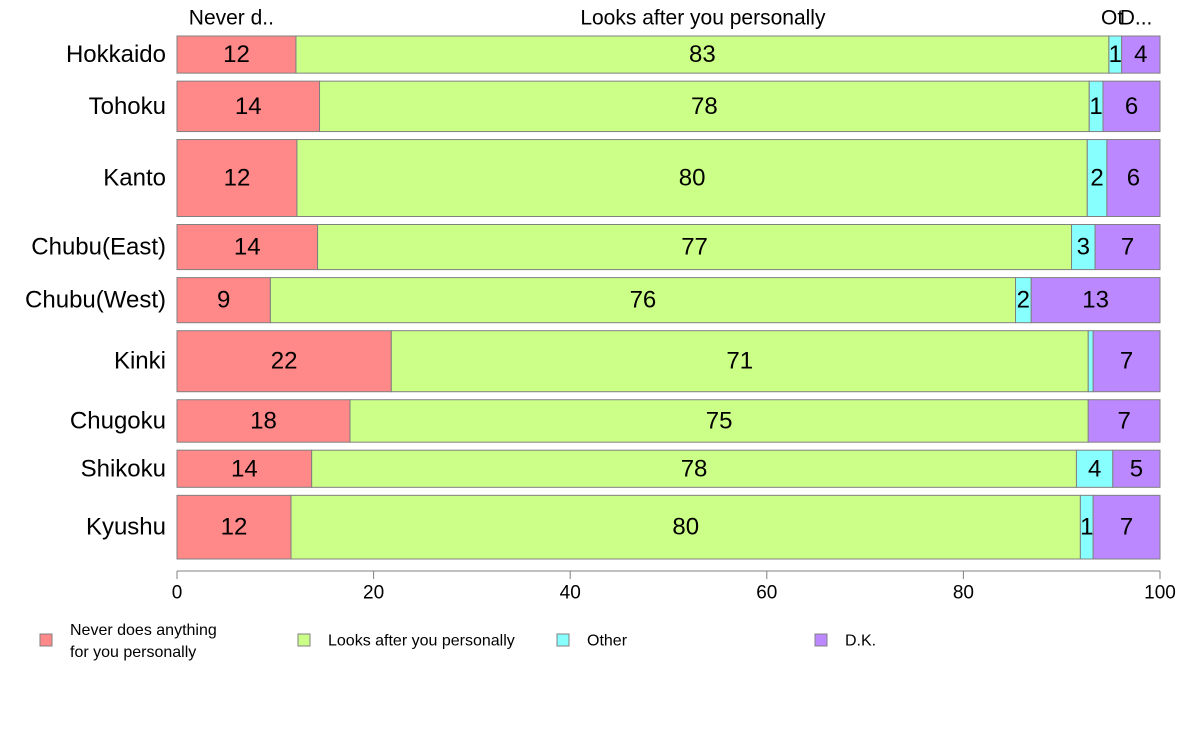 Image resolution: width=1188 pixels, height=736 pixels. Describe the element at coordinates (116, 54) in the screenshot. I see `category-label: Hokkaido` at that location.